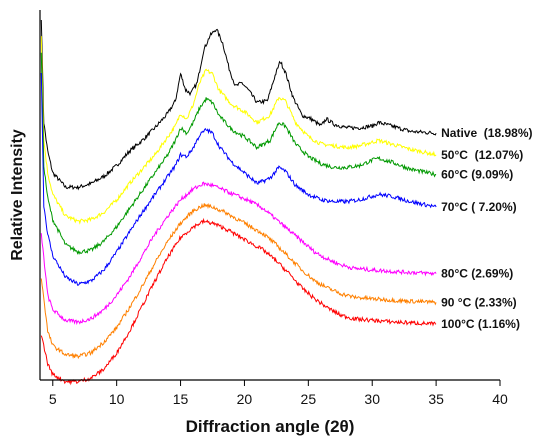  I want to click on x-tick-label-7: 40, so click(500, 399).